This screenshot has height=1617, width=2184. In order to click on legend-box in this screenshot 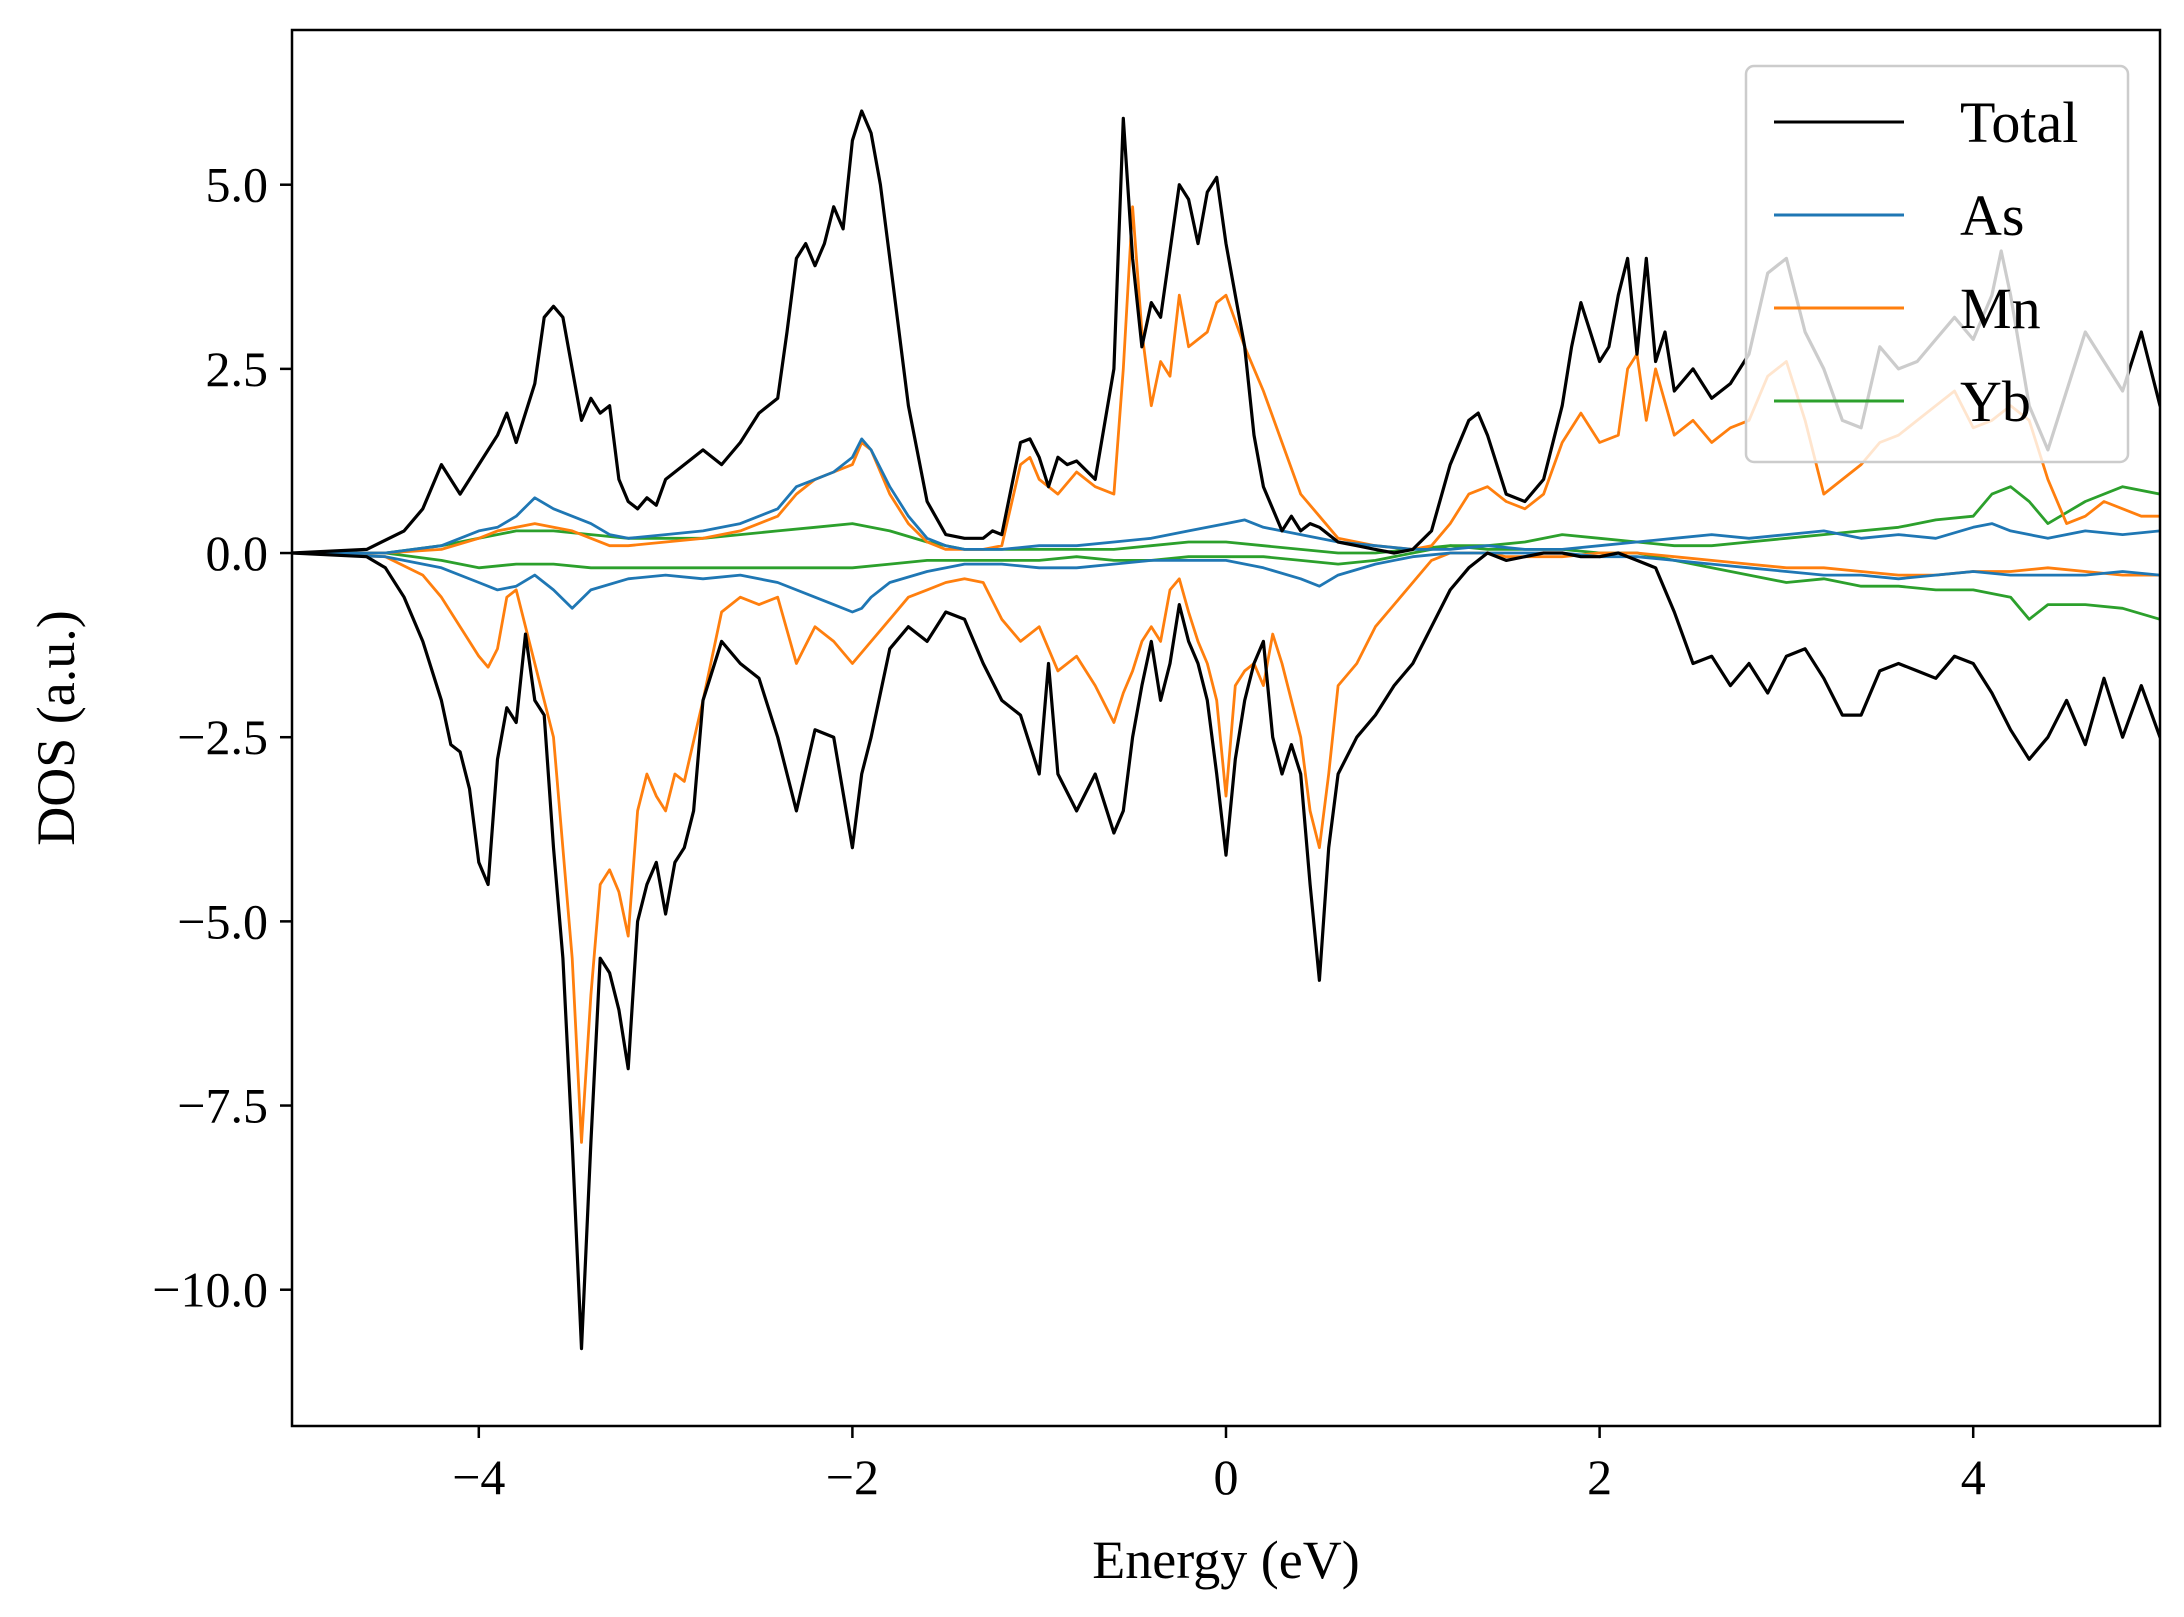, I will do `click(1937, 264)`.